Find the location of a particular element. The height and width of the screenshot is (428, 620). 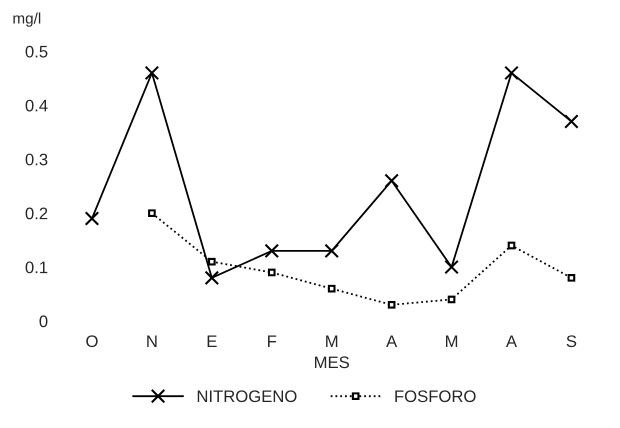

x-tick-label: E is located at coordinates (212, 341).